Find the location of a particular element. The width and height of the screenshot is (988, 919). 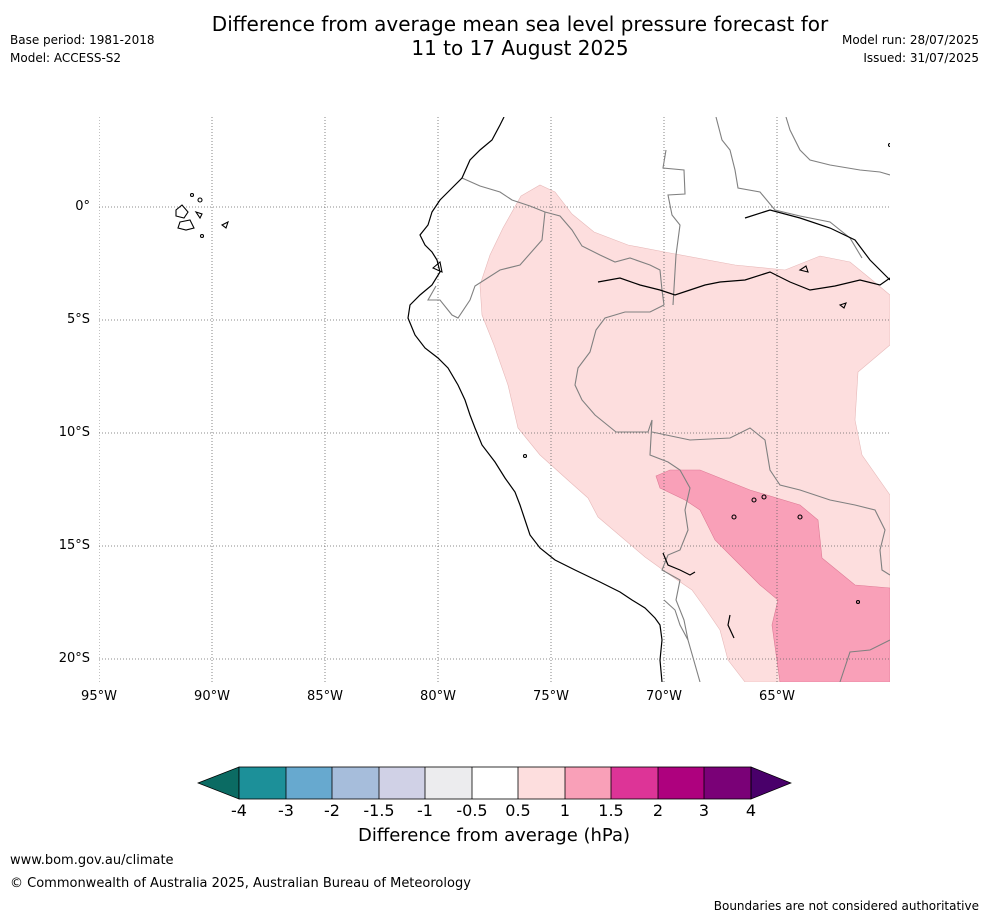

lon-label-95w: 95°W is located at coordinates (99, 696).